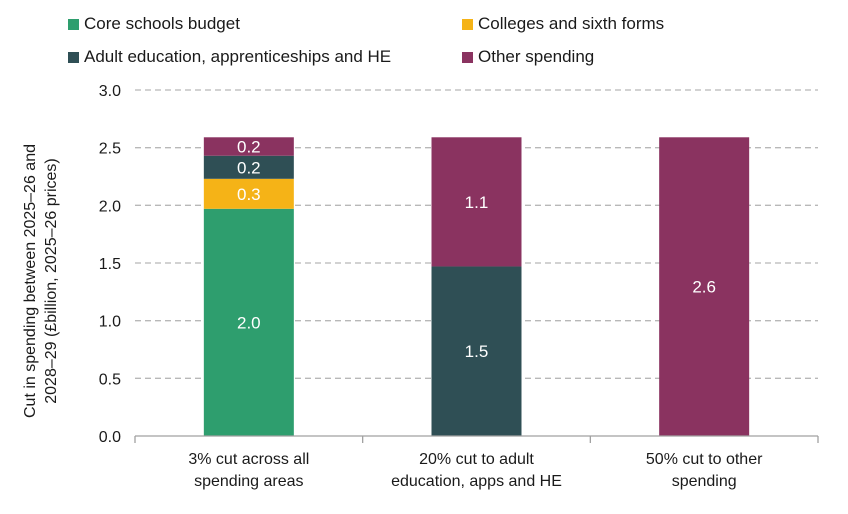 Image resolution: width=848 pixels, height=514 pixels. What do you see at coordinates (162, 23) in the screenshot?
I see `legend-label-core-schools: Core schools budget` at bounding box center [162, 23].